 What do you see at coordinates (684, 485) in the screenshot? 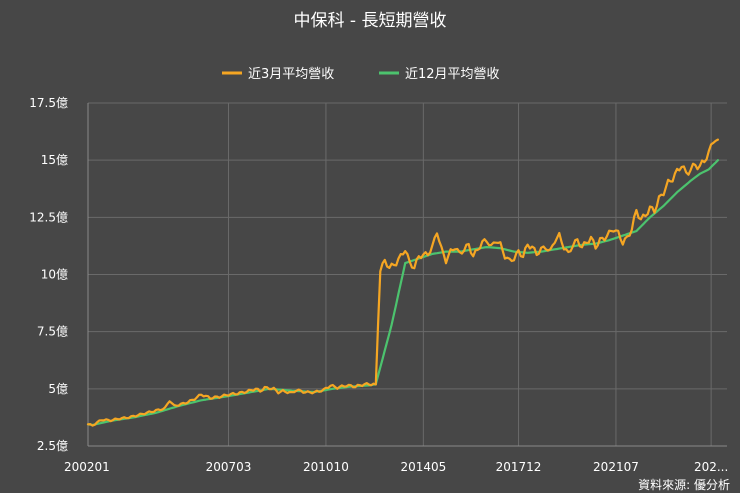
I see `source-label: 資料來源: 優分析` at bounding box center [684, 485].